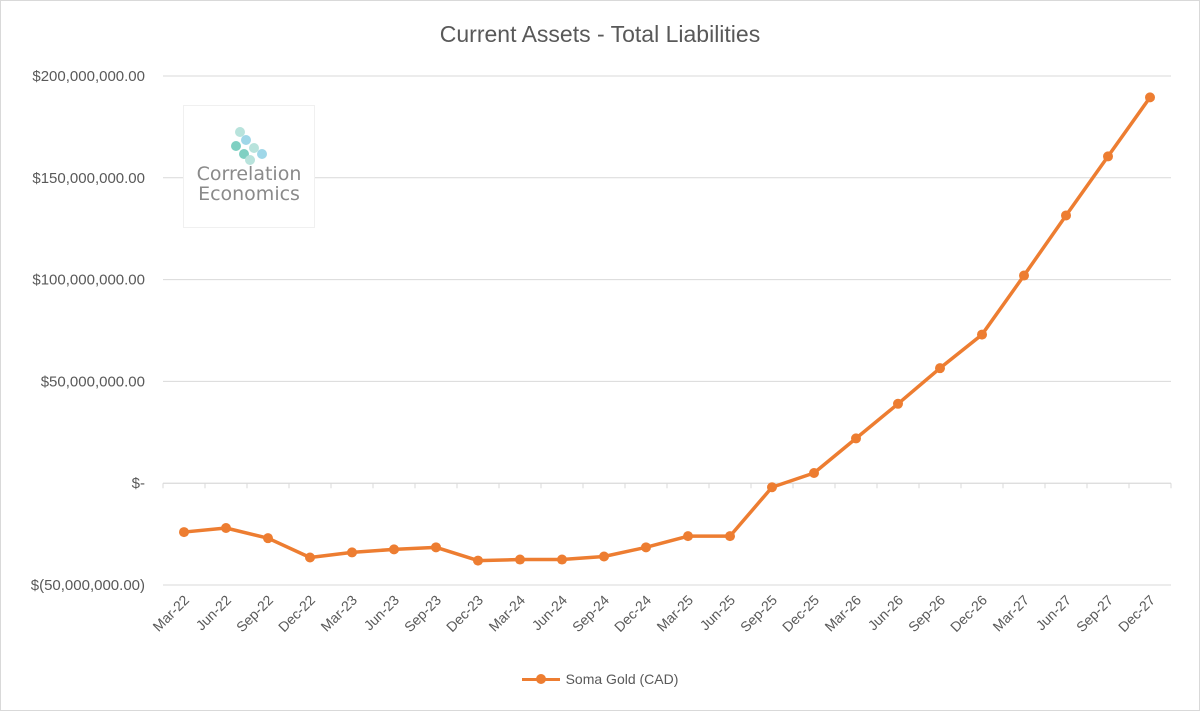 The height and width of the screenshot is (711, 1200). Describe the element at coordinates (600, 34) in the screenshot. I see `chart-title: Current Assets - Total Liabilities` at that location.